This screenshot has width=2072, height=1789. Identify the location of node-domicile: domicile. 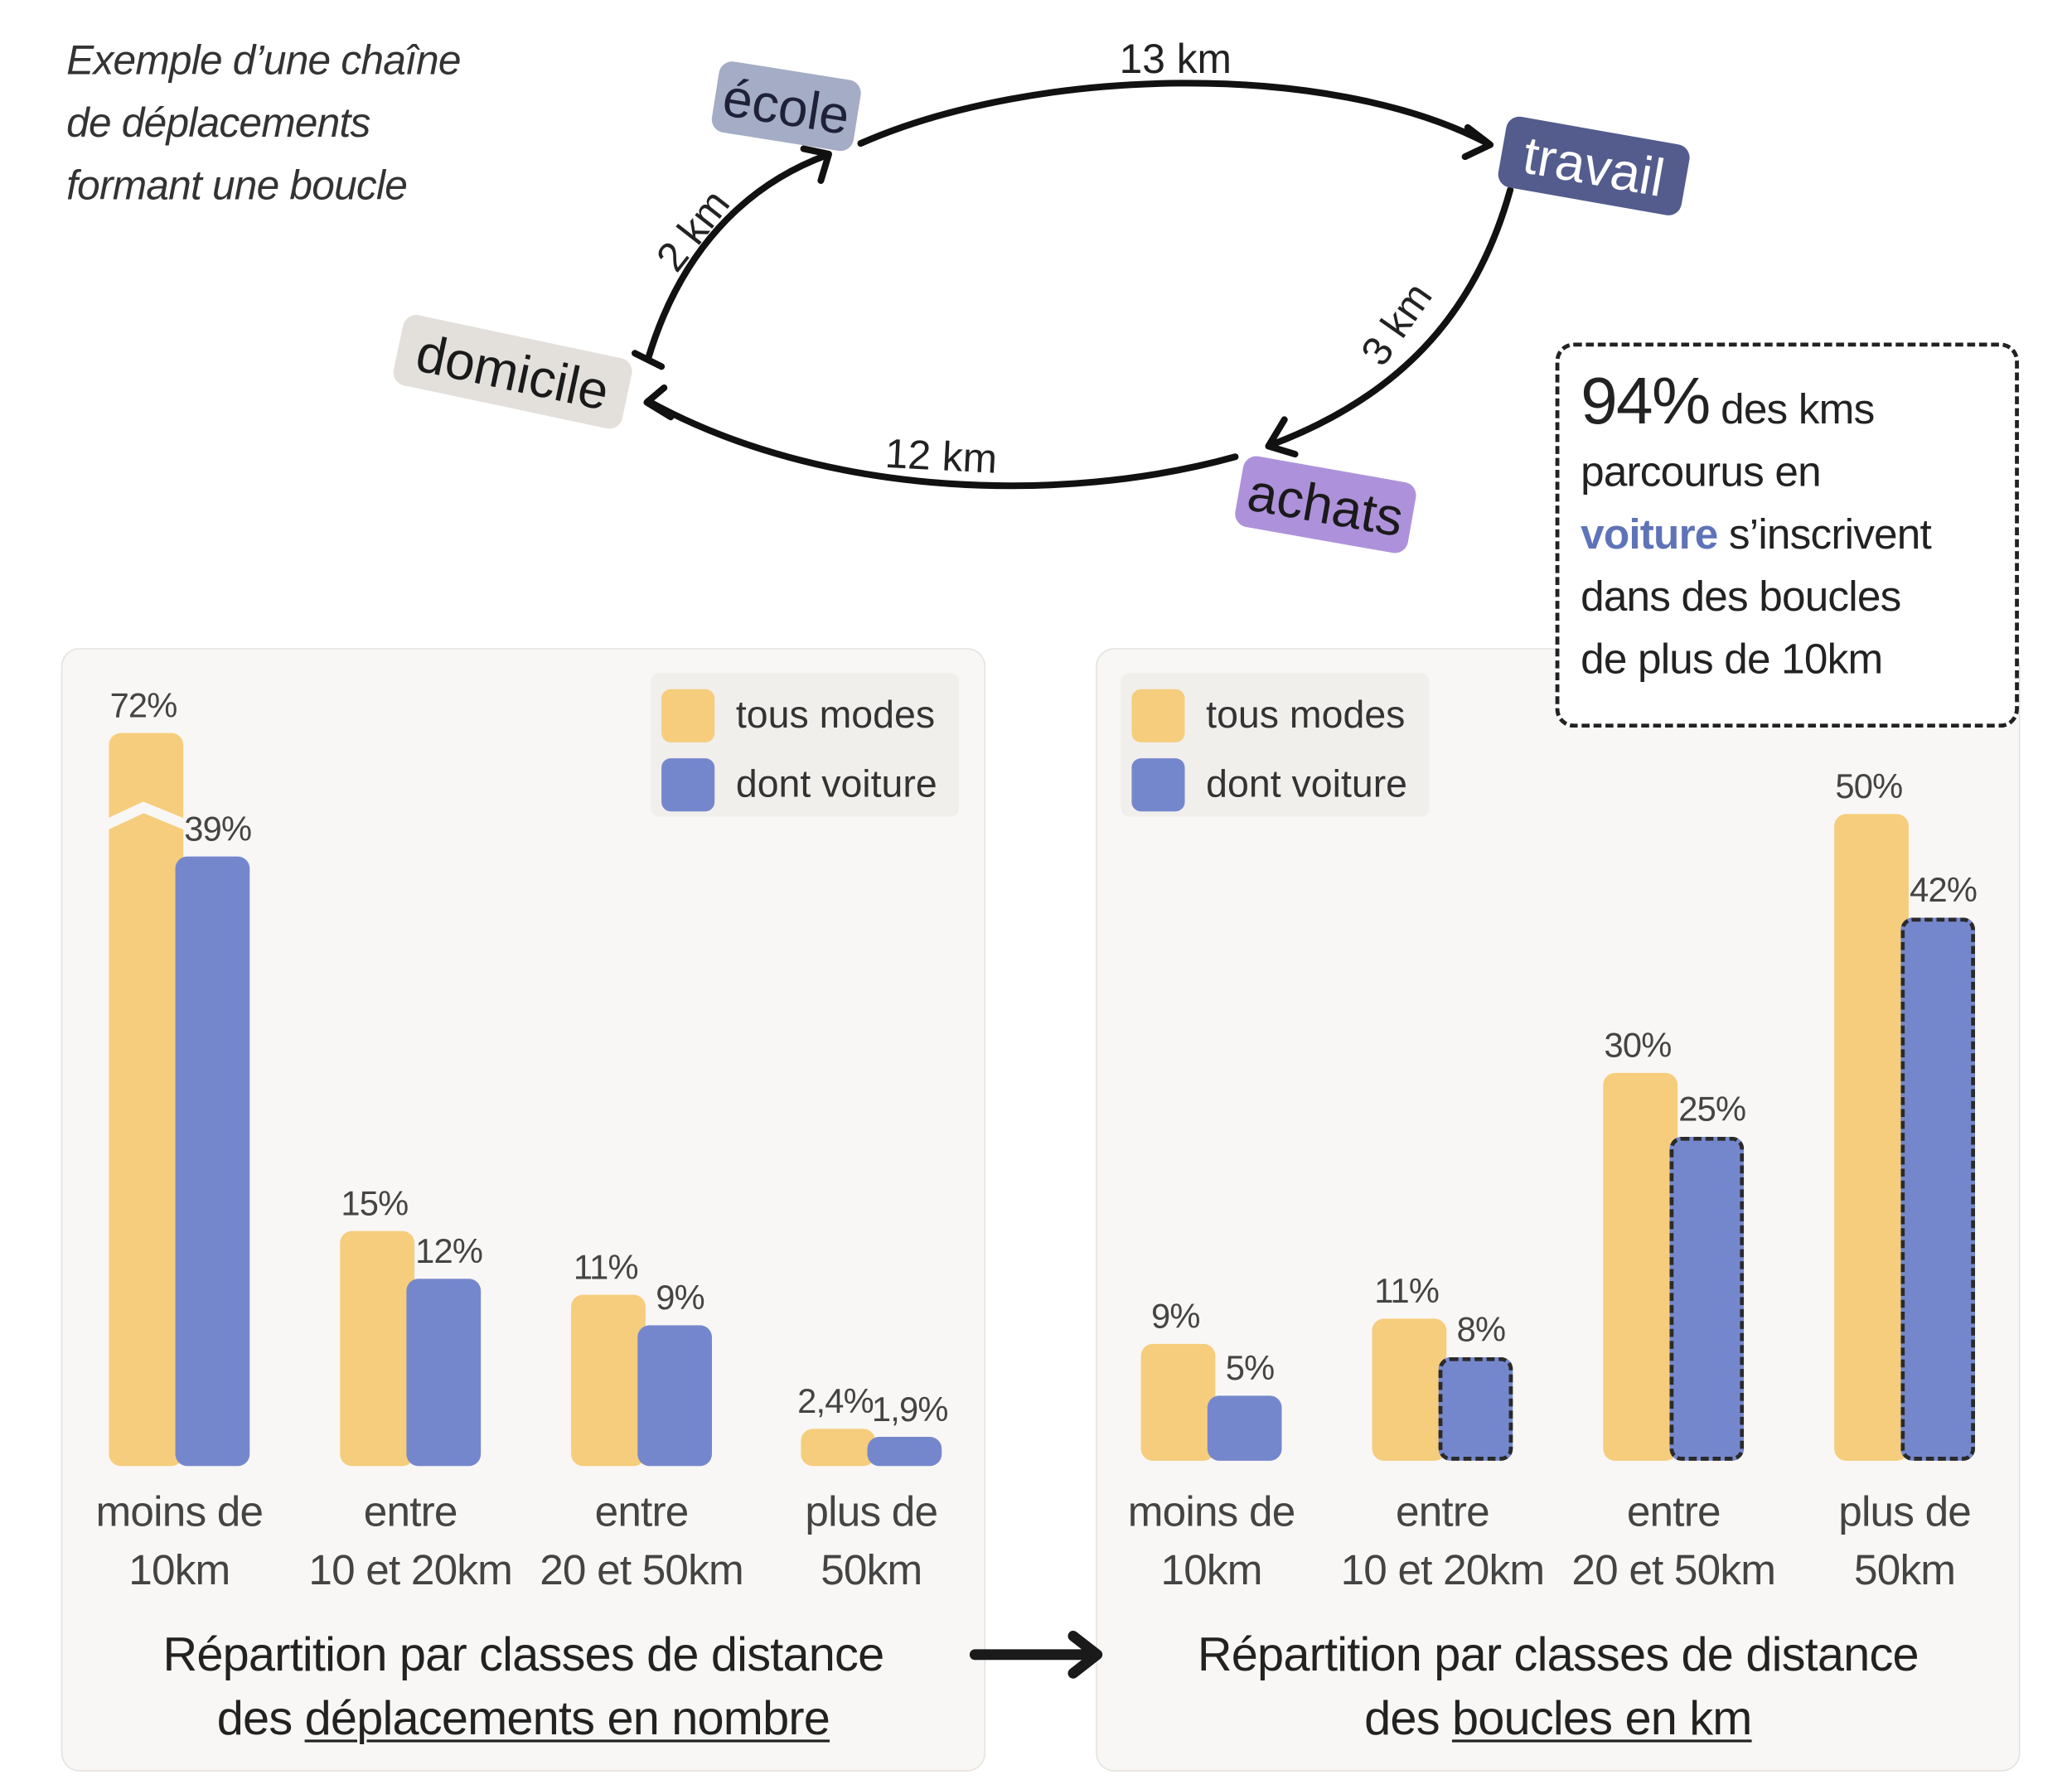
(512, 372).